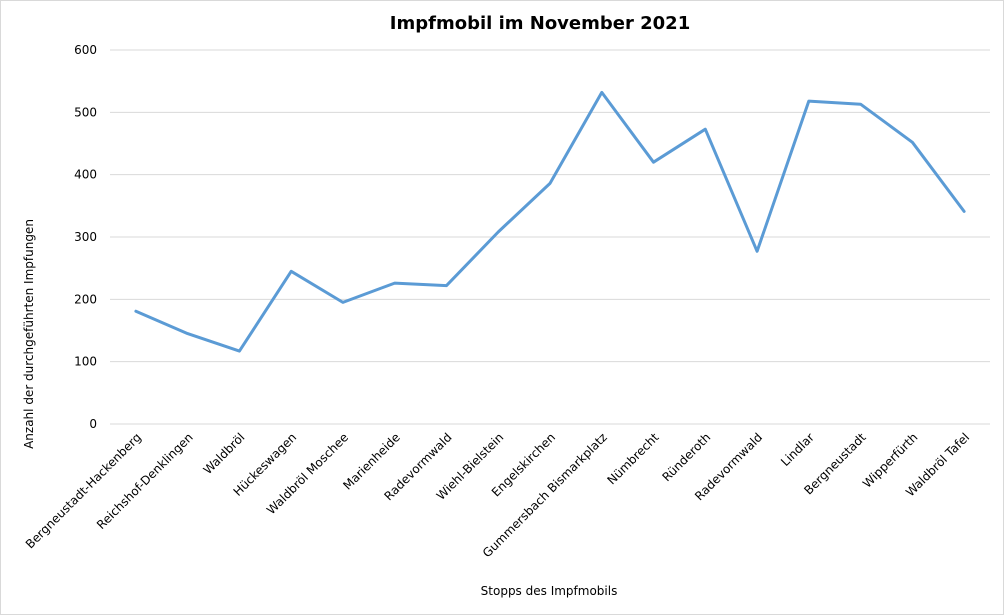 The width and height of the screenshot is (1004, 615). What do you see at coordinates (85, 299) in the screenshot?
I see `y-tick-label: 200` at bounding box center [85, 299].